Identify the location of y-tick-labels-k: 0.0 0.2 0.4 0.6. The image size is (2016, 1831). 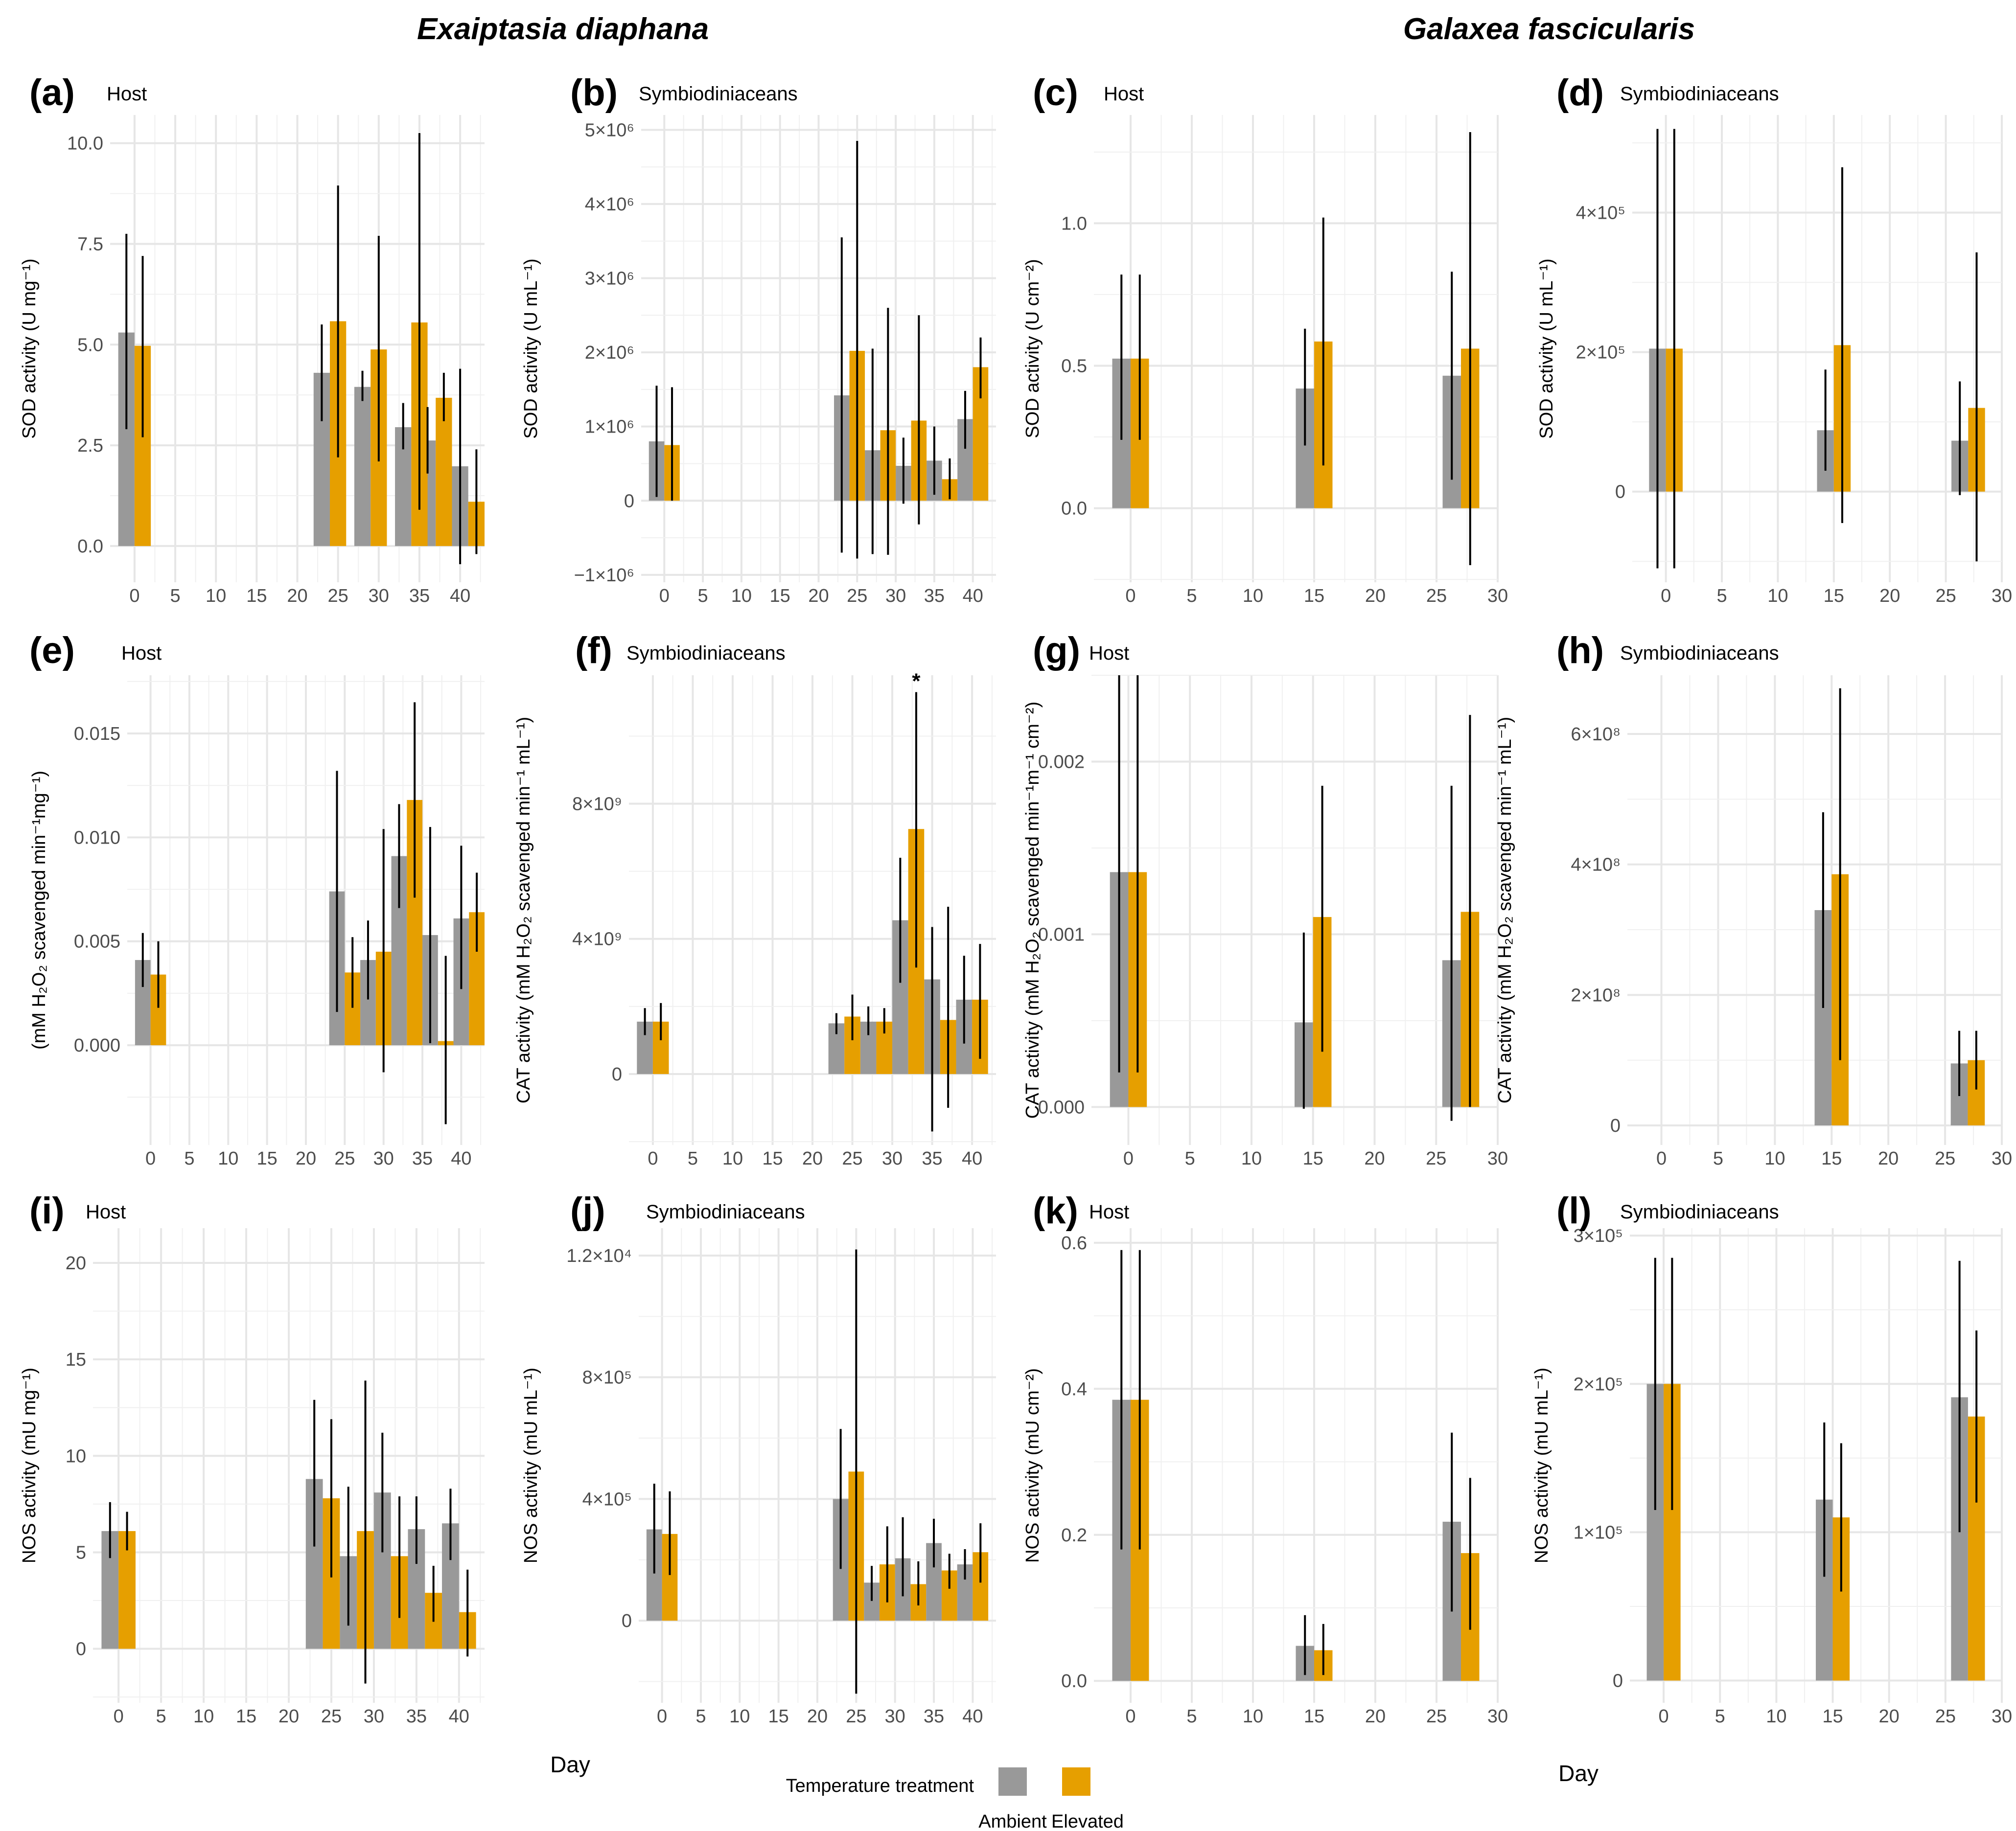
(1074, 1462).